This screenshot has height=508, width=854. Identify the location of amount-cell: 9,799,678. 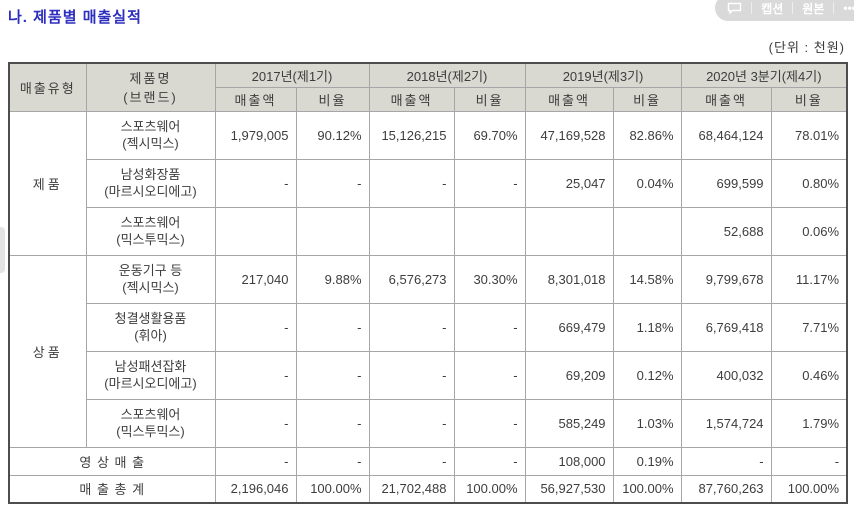
(726, 279).